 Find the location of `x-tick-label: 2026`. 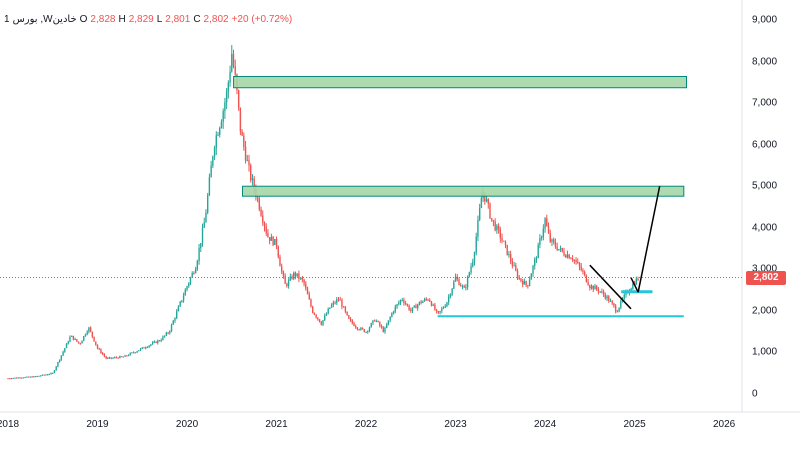

x-tick-label: 2026 is located at coordinates (724, 424).